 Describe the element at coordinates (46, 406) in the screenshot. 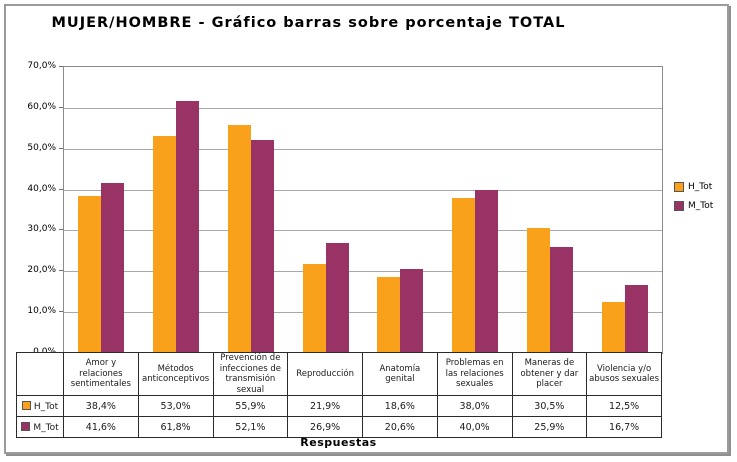

I see `series-name: H_Tot` at that location.